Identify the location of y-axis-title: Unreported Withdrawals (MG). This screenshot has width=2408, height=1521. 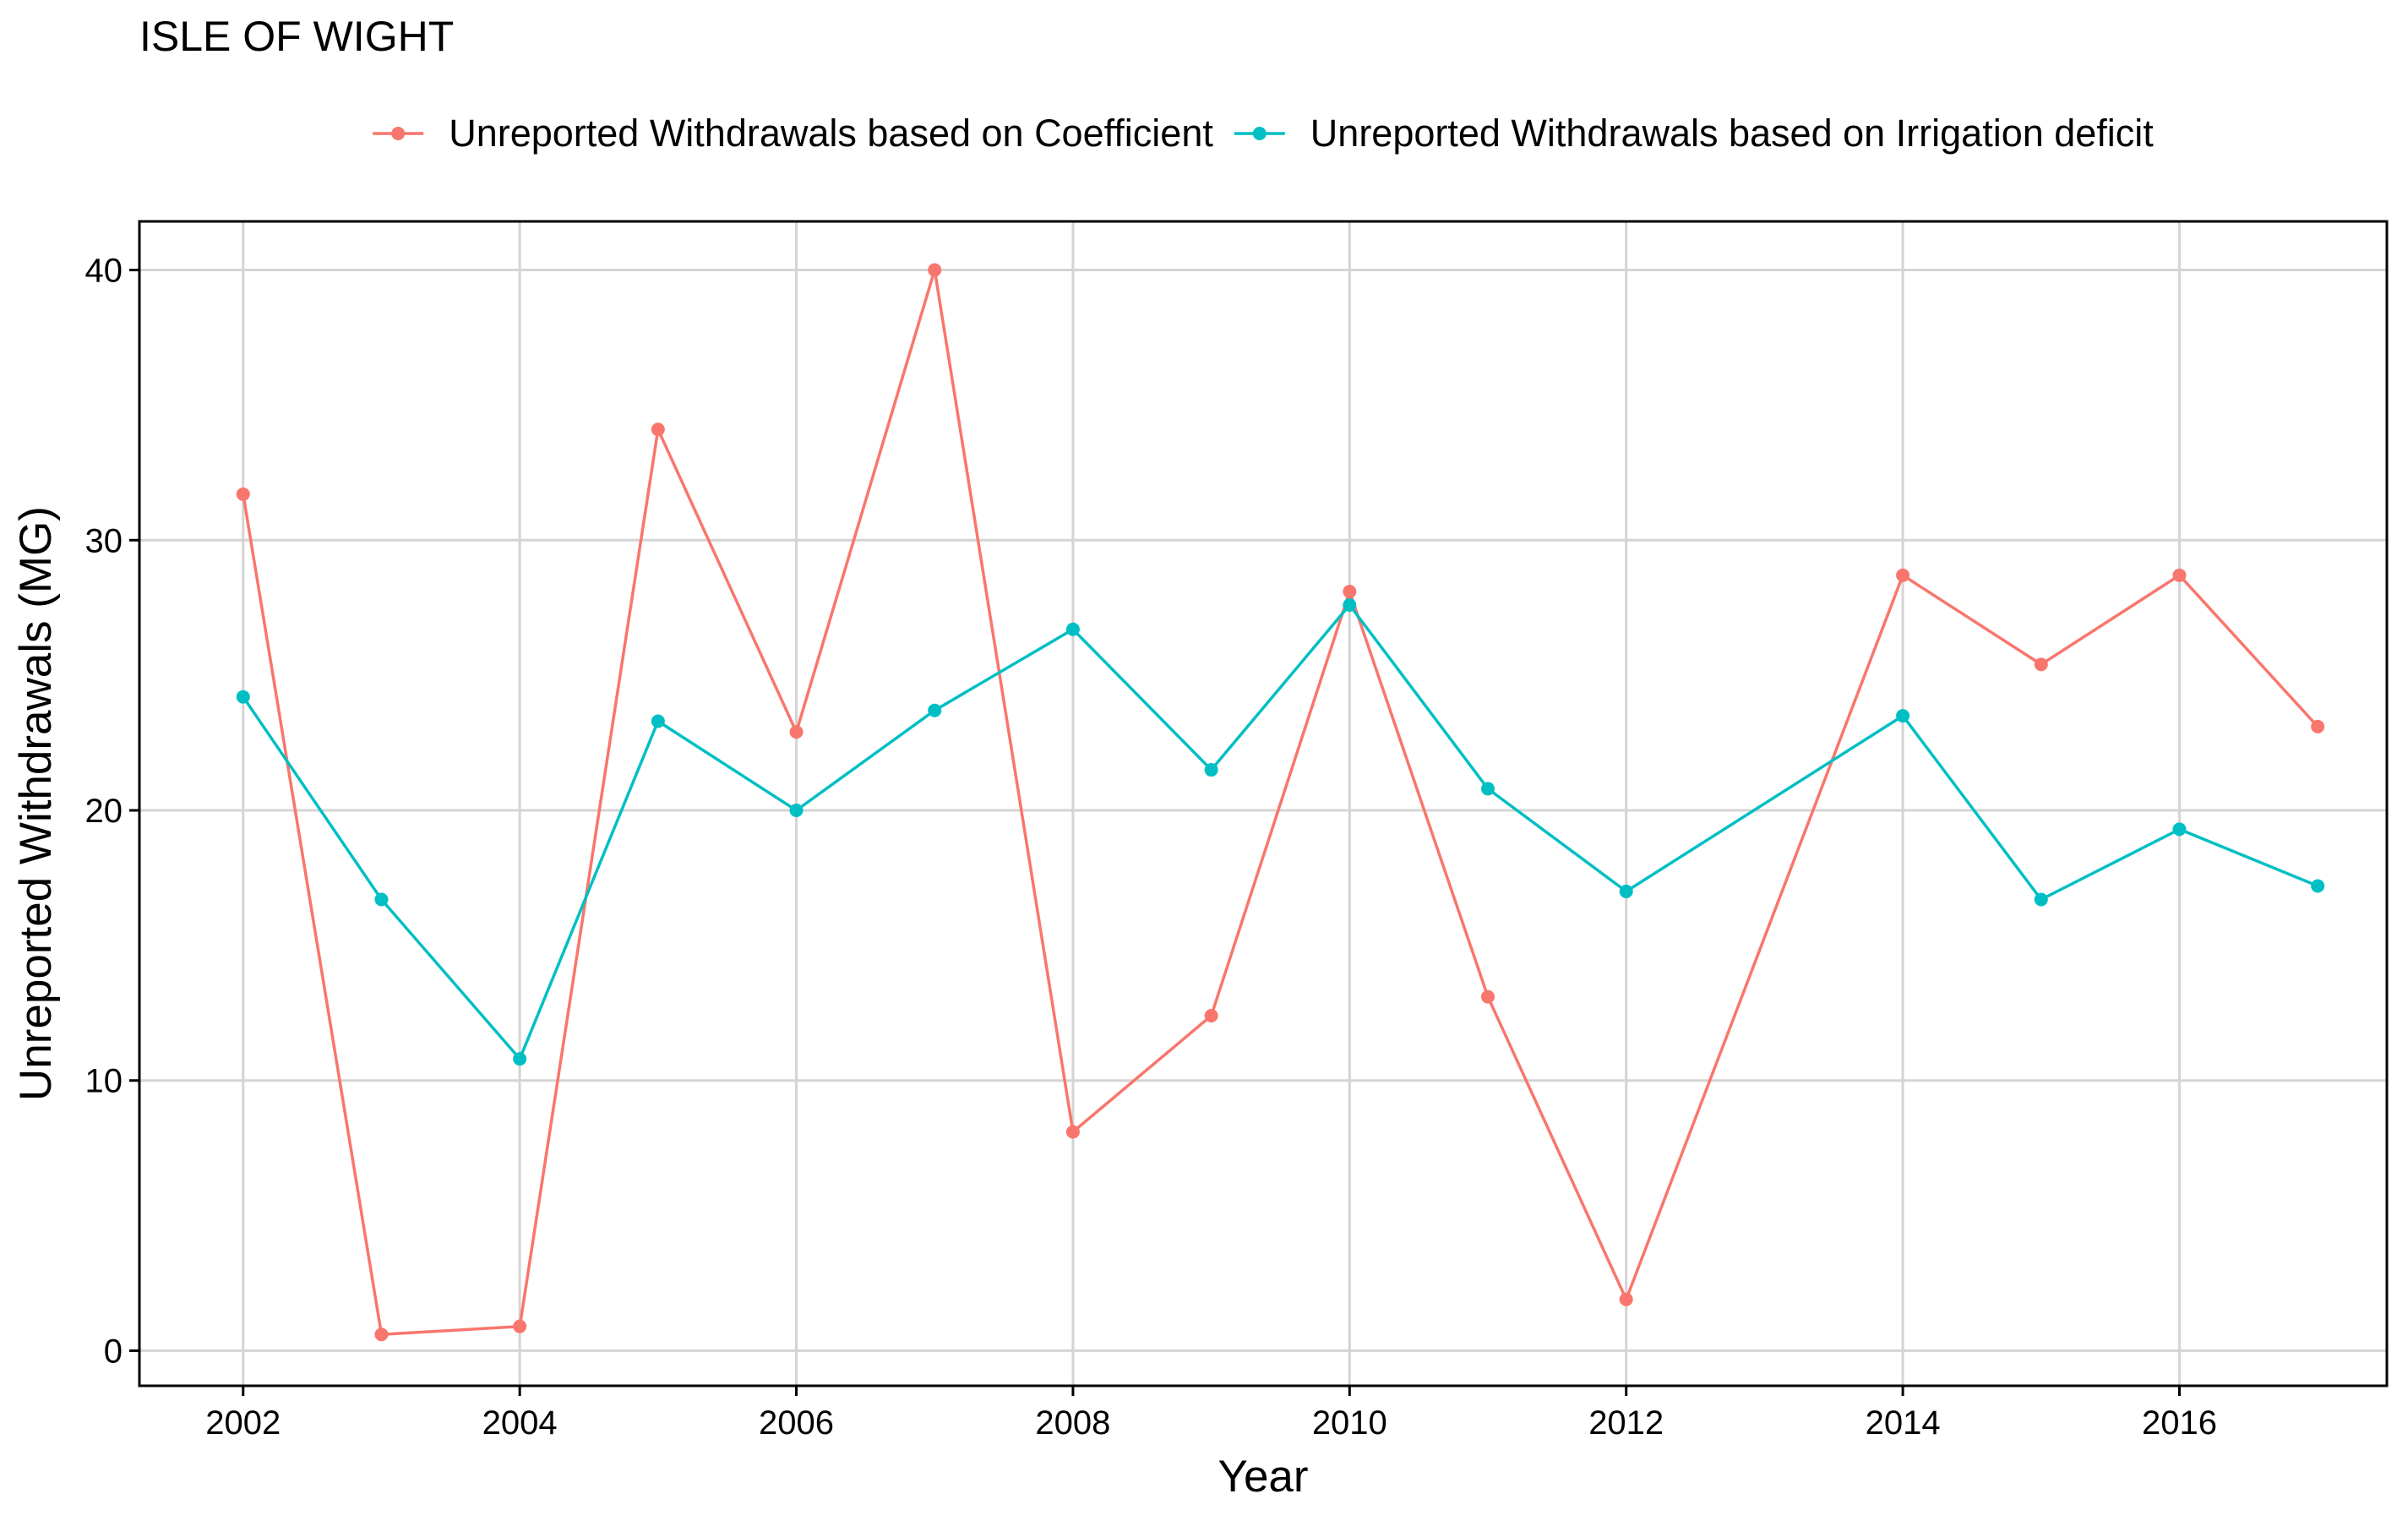
(36, 803).